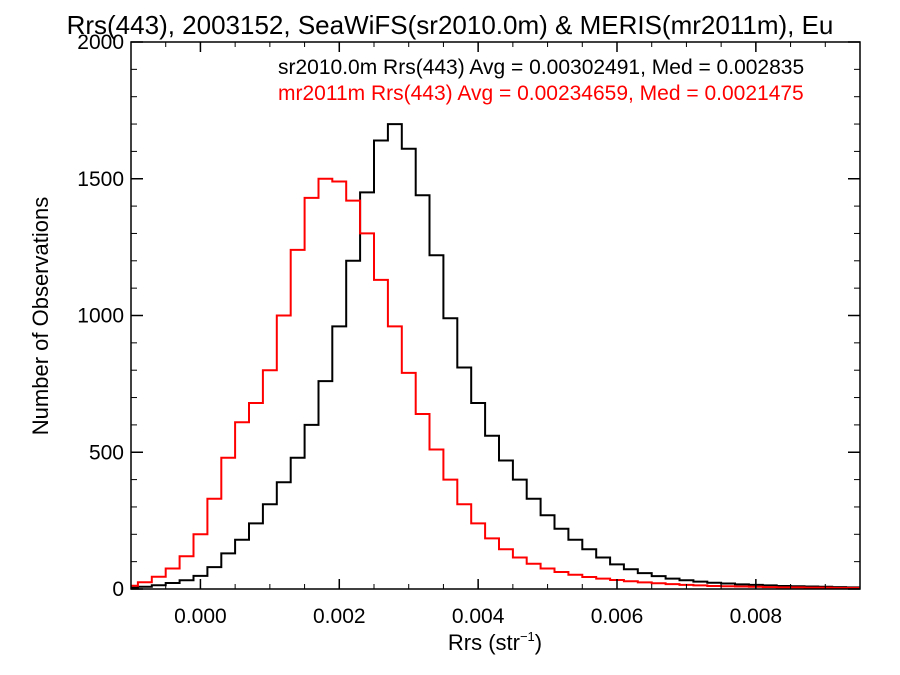 The height and width of the screenshot is (675, 900). I want to click on y-tick-label: 500, so click(106, 452).